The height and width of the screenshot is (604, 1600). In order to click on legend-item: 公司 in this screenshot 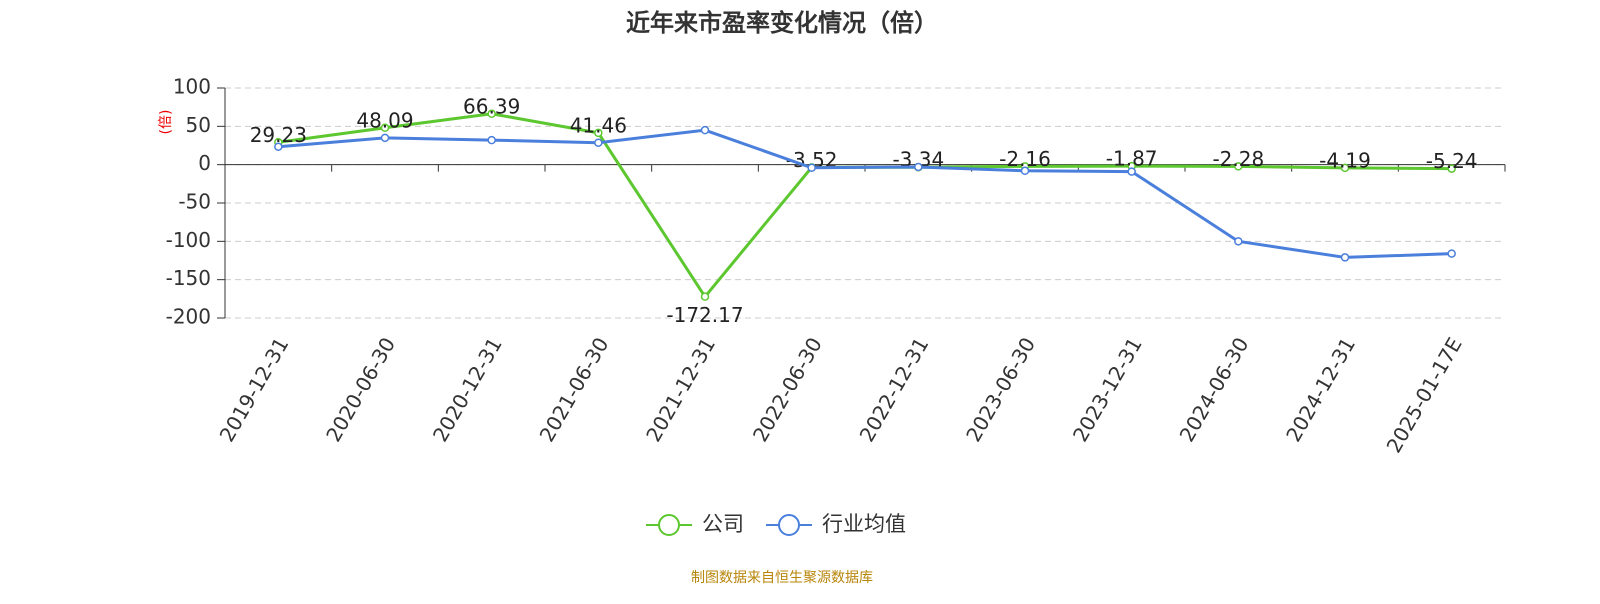, I will do `click(695, 524)`.